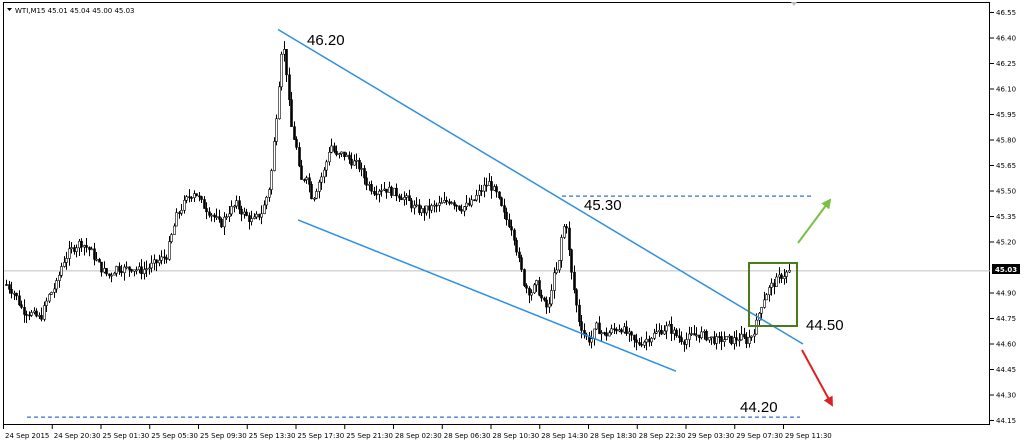  I want to click on one-click-trading-icon, so click(794, 4).